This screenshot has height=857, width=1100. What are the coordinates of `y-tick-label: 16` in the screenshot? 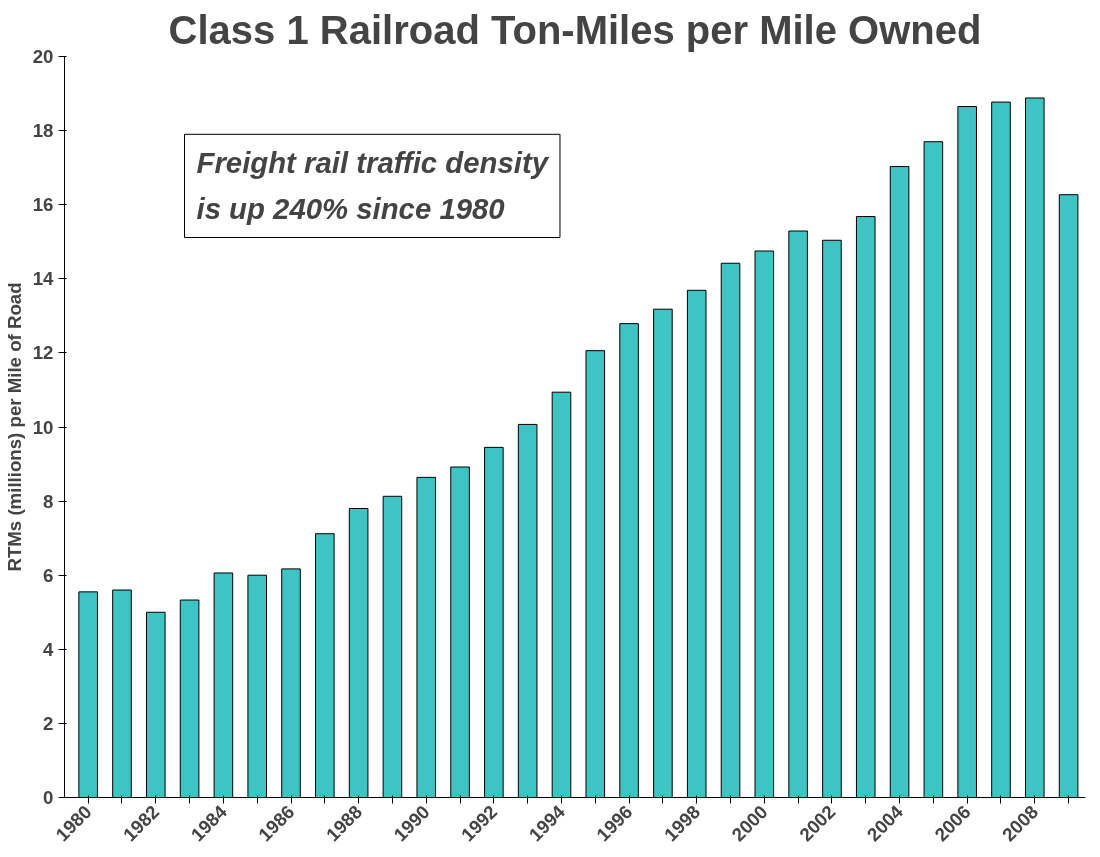 It's located at (43, 205).